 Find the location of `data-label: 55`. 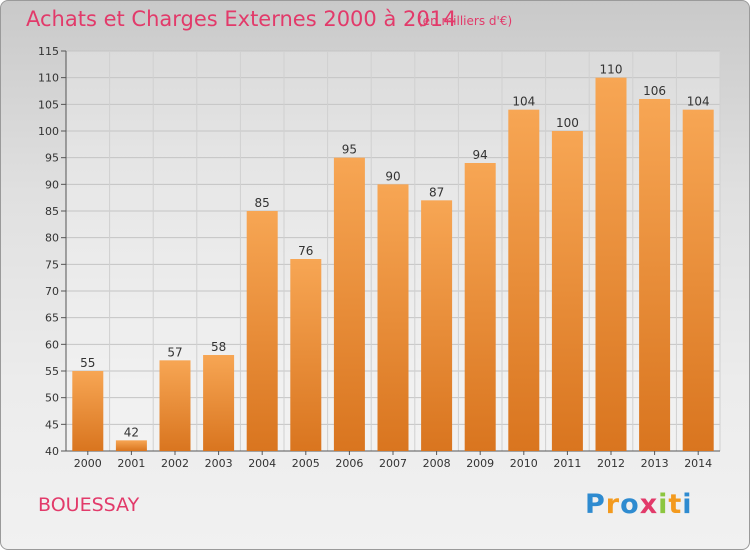

data-label: 55 is located at coordinates (87, 363).